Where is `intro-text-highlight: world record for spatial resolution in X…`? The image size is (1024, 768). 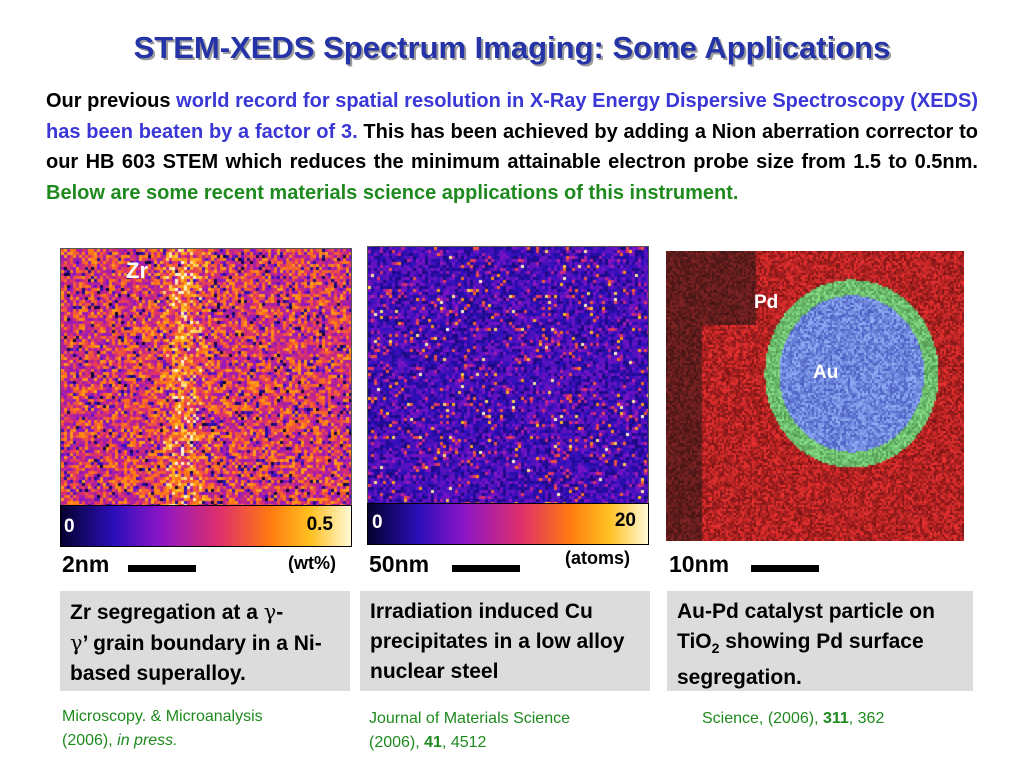 intro-text-highlight: world record for spatial resolution in X… is located at coordinates (512, 116).